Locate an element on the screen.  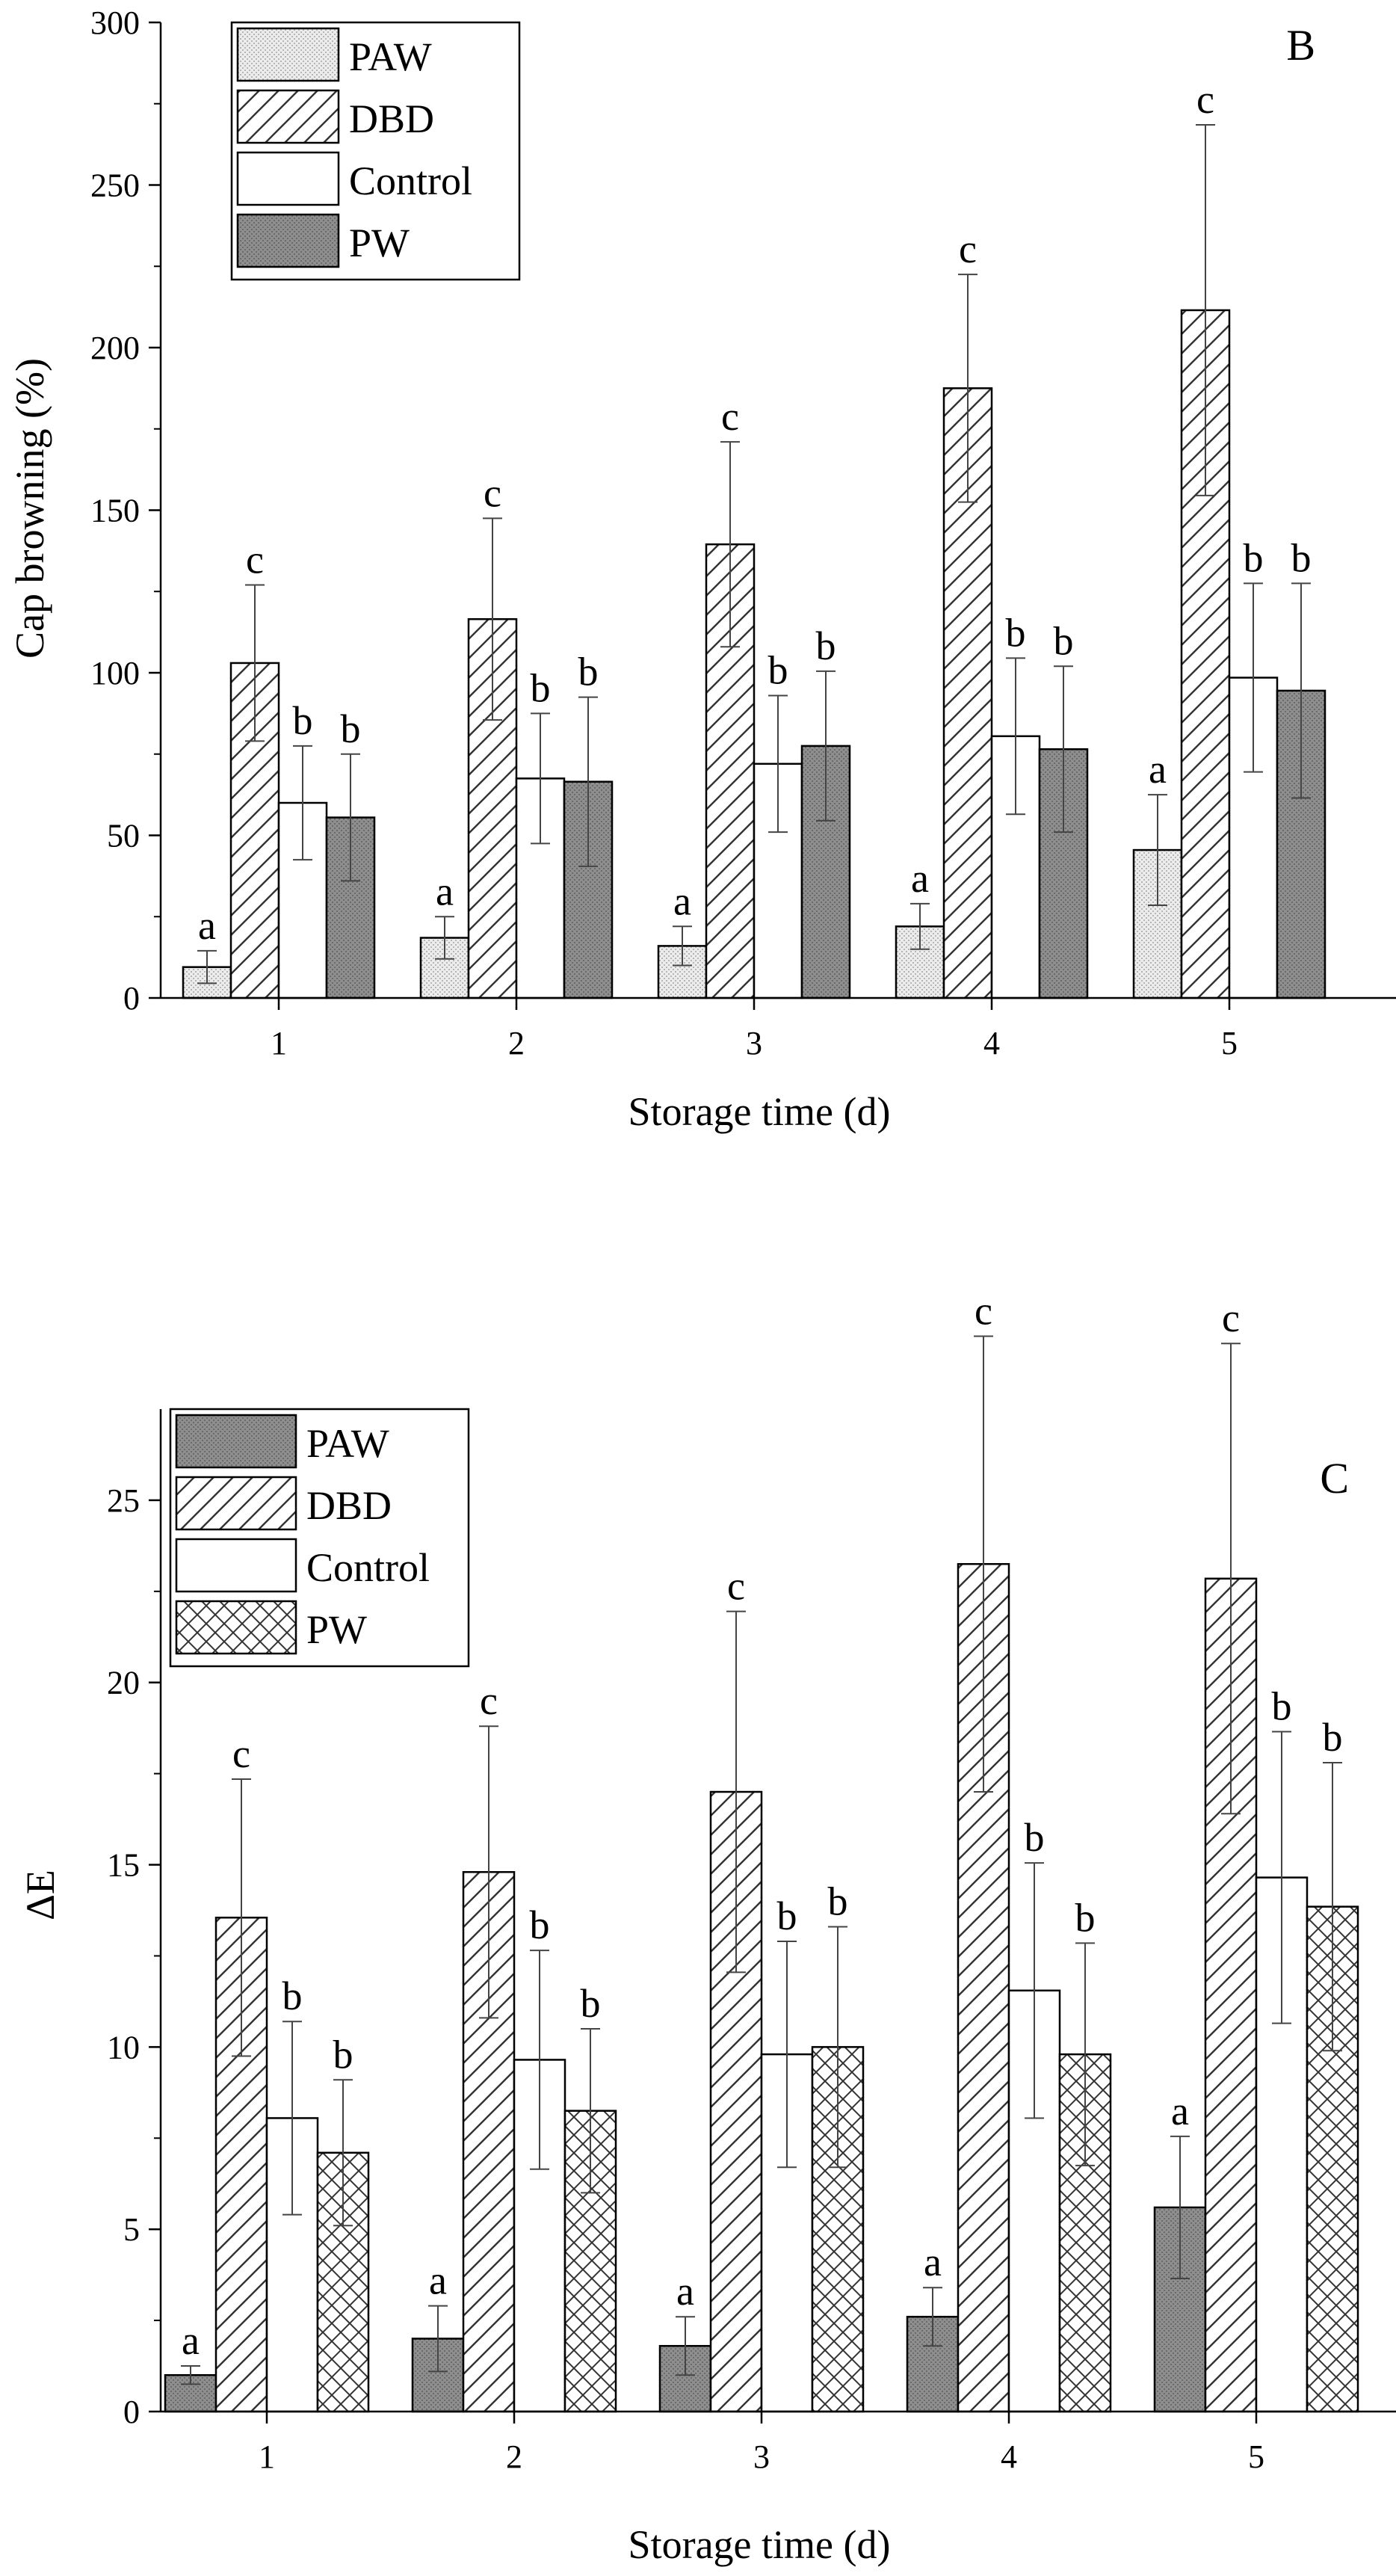
panel-c-legend-label-pw: PW is located at coordinates (336, 1629).